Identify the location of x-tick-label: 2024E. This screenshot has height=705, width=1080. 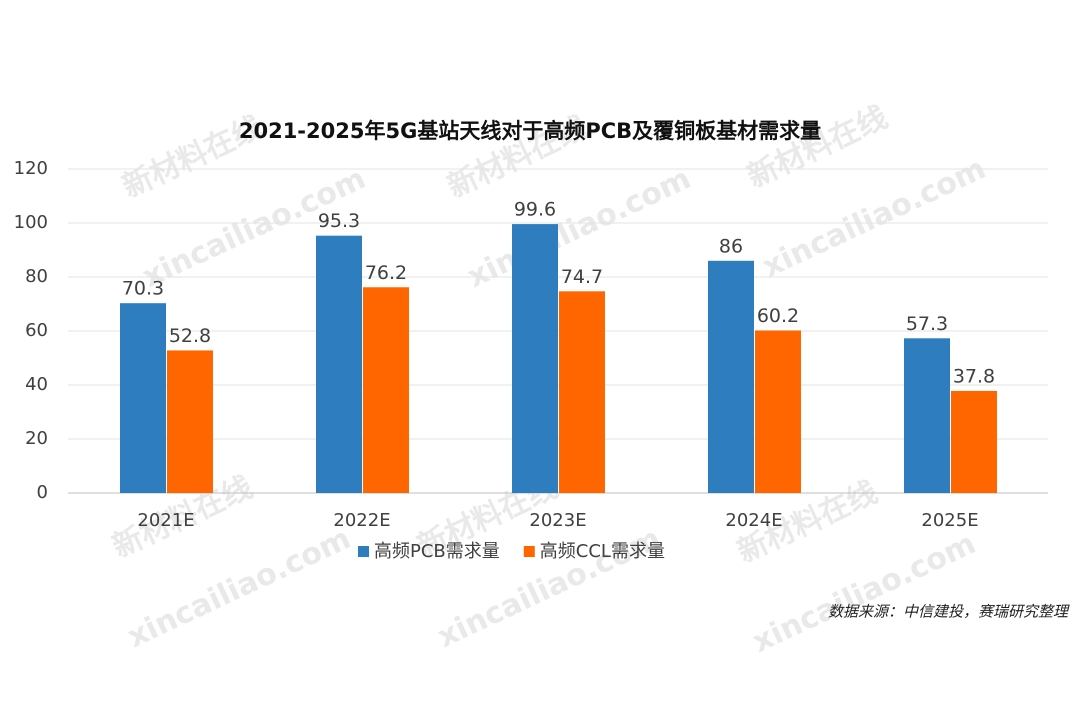
(753, 520).